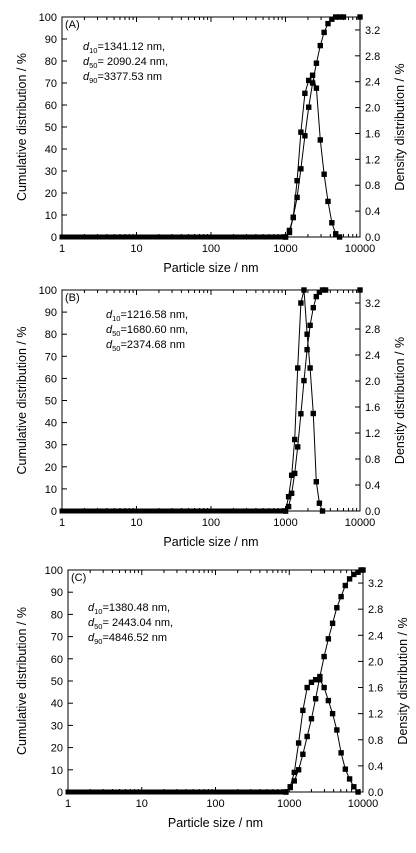 The height and width of the screenshot is (853, 416). I want to click on left-tick-label: 10, so click(57, 771).